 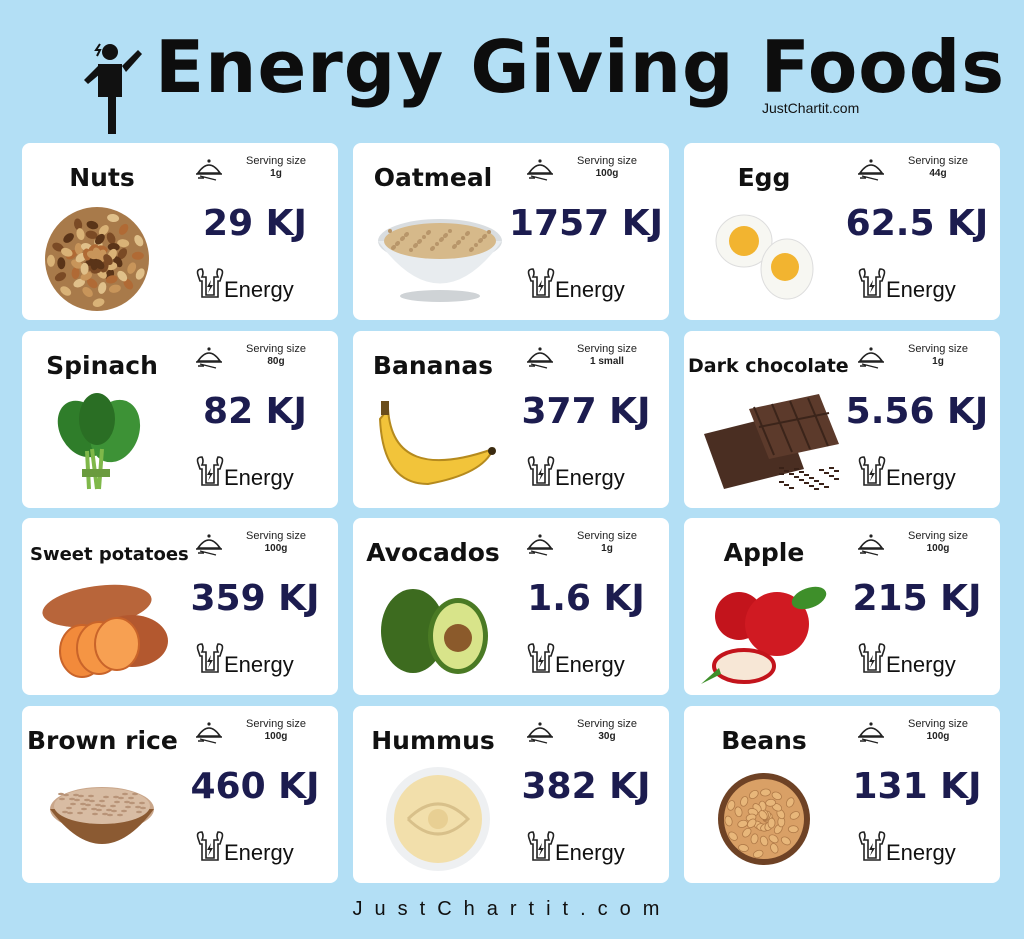 I want to click on energized-person-icon, so click(x=113, y=88).